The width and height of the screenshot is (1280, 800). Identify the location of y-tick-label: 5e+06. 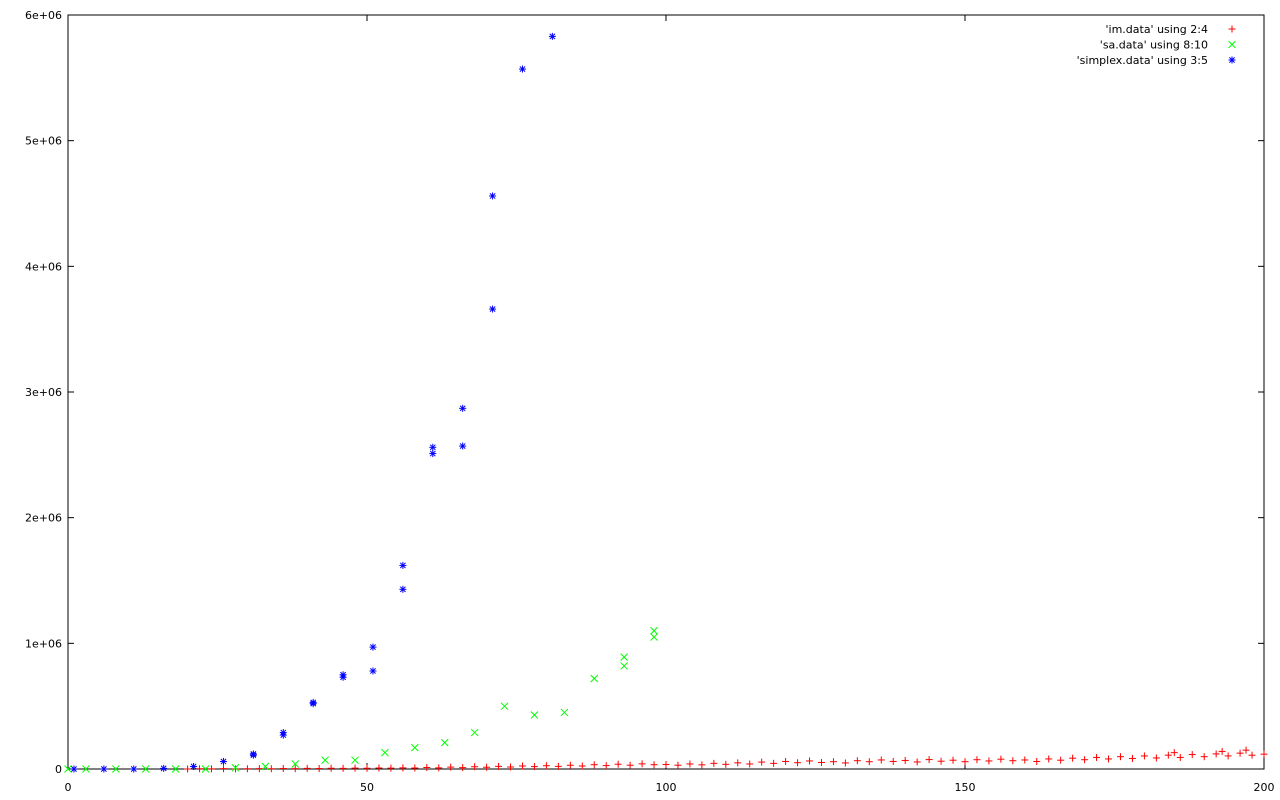
(43, 141).